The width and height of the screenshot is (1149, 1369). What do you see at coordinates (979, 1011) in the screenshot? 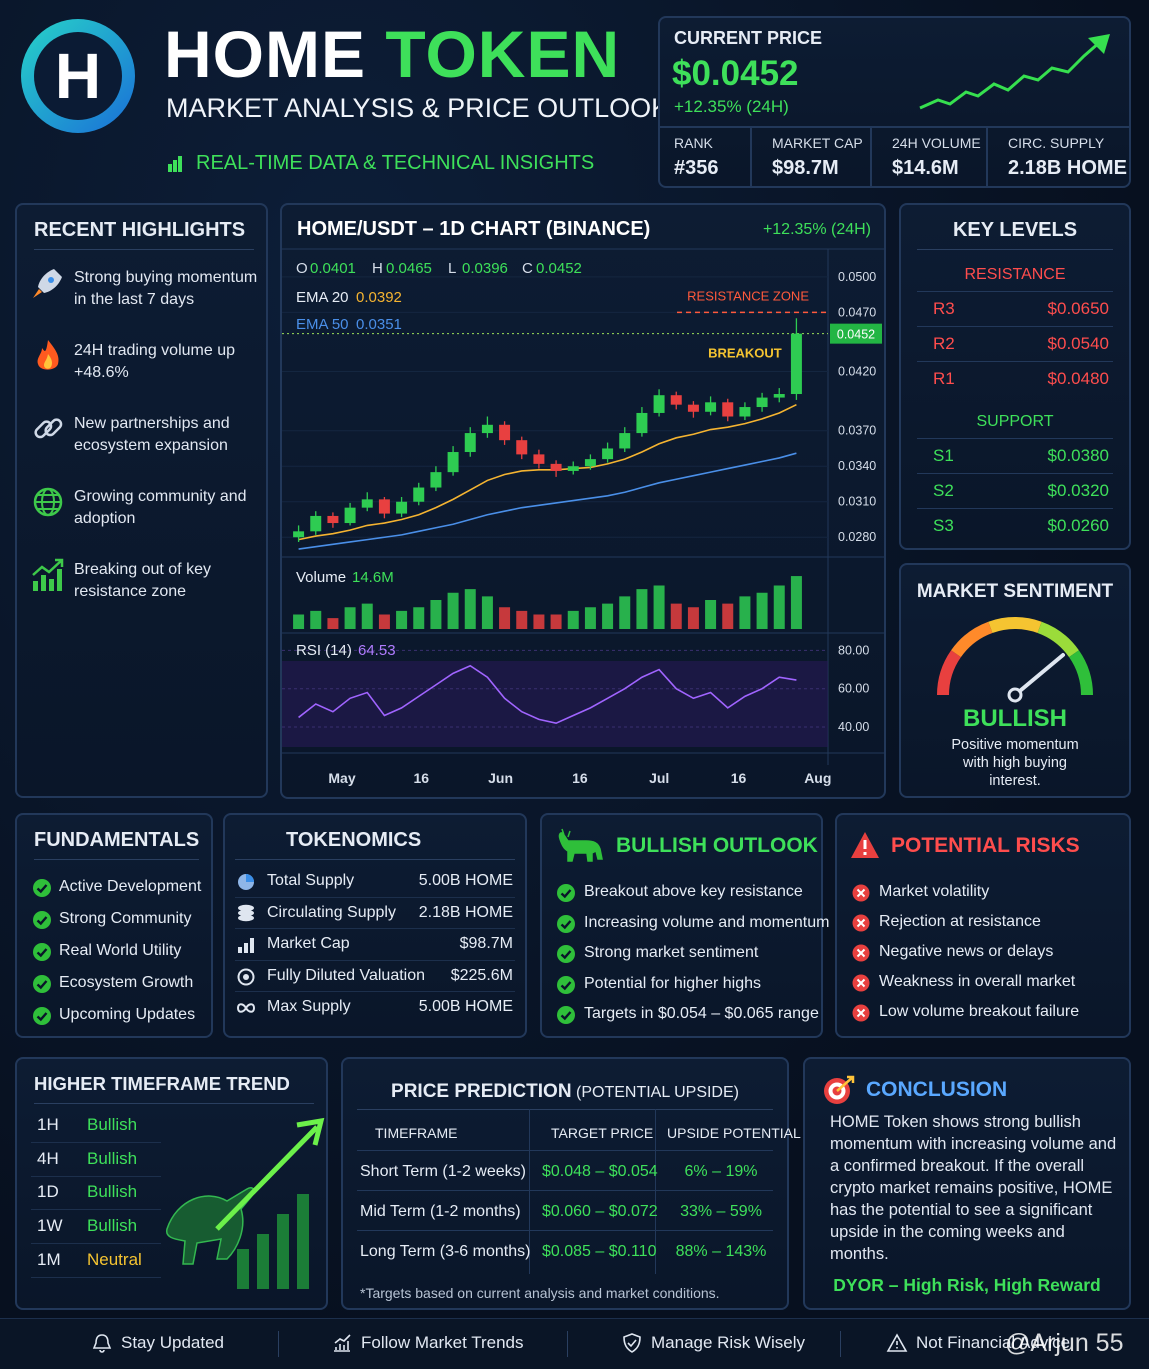
I see `risk-item: Low volume breakout failure` at bounding box center [979, 1011].